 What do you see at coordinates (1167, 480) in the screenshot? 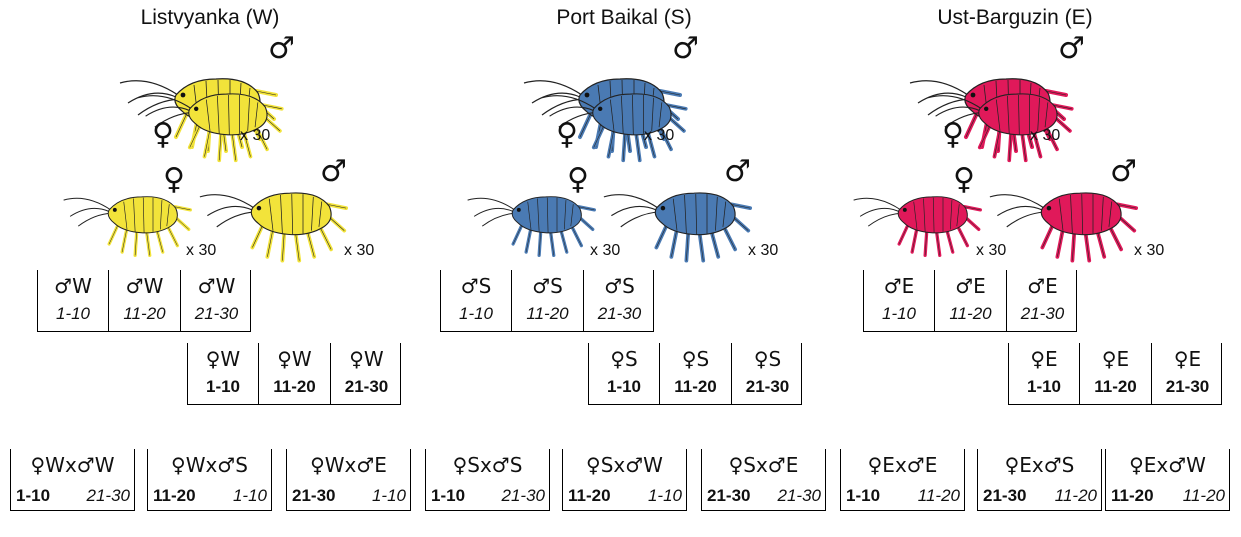
I see `cross-box: ♀Ex♂W 11-20 11-20` at bounding box center [1167, 480].